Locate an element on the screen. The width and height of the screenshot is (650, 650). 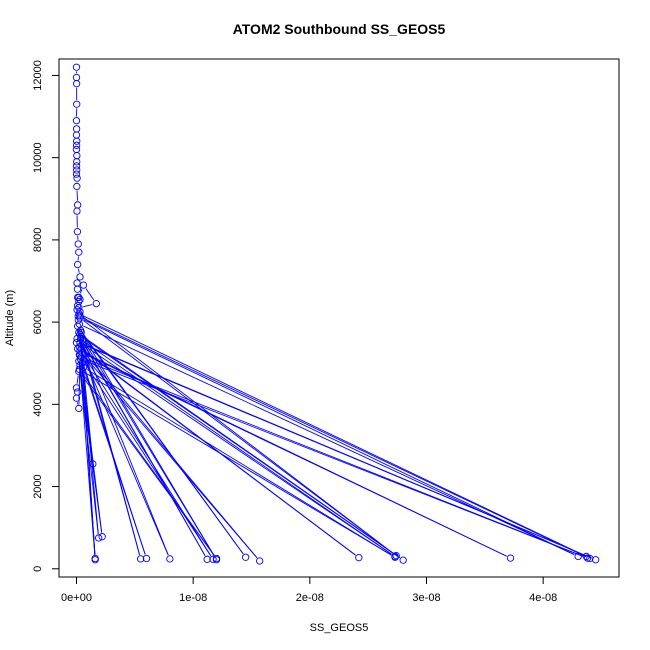
y-axis: 0 2000 4000 6000 8000 10000 12000 is located at coordinates (45, 316).